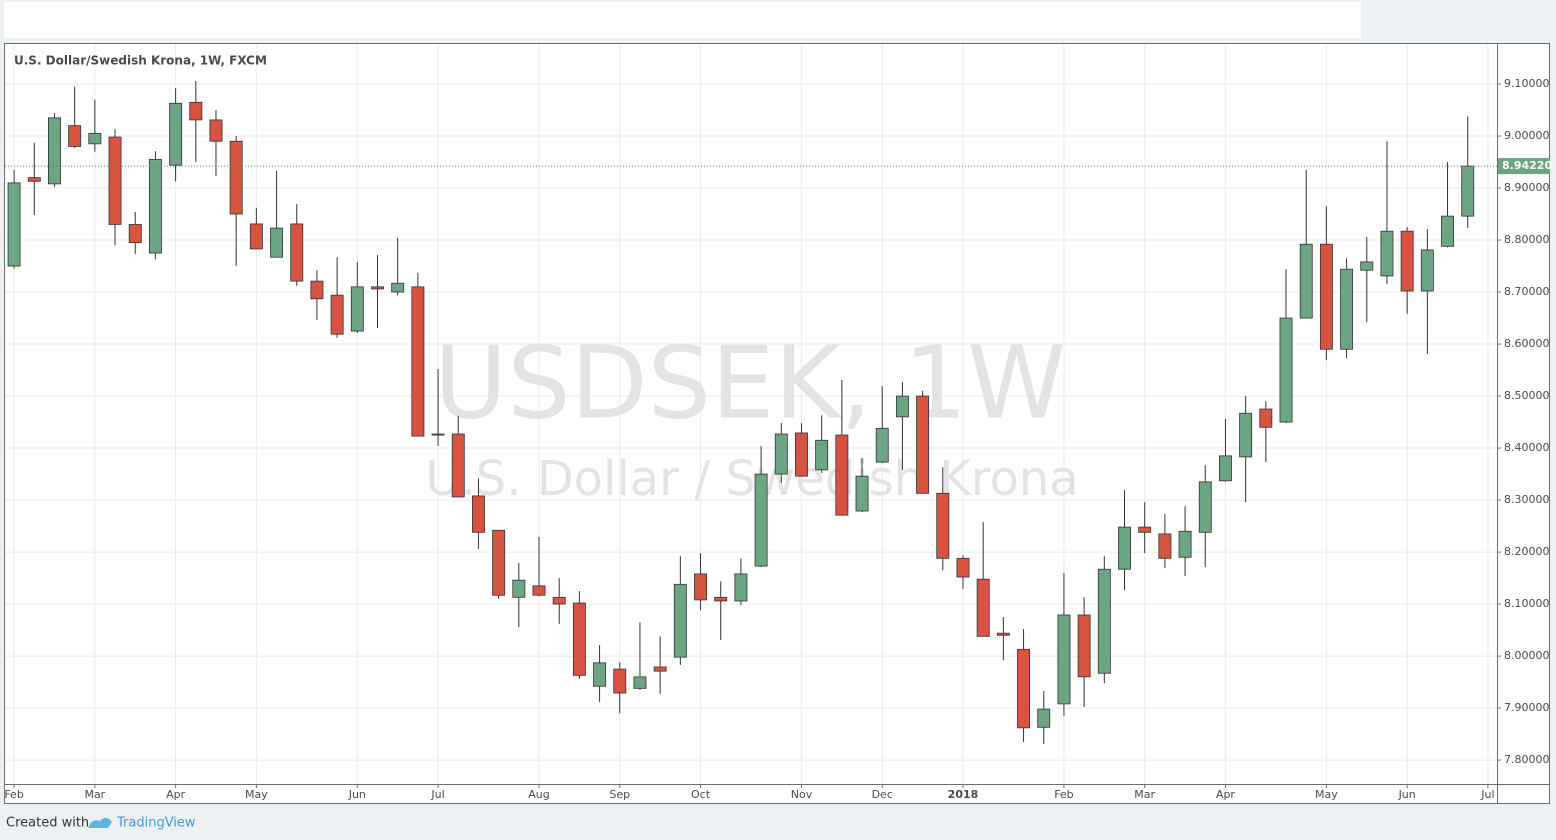 The width and height of the screenshot is (1556, 840). I want to click on y-tick-label: 8.70000, so click(1527, 291).